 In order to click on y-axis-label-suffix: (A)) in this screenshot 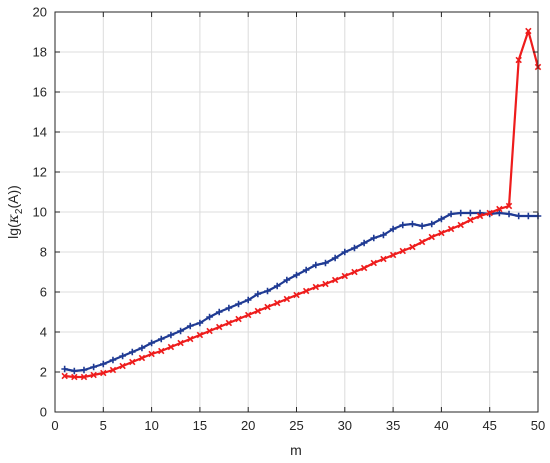, I will do `click(13, 196)`.